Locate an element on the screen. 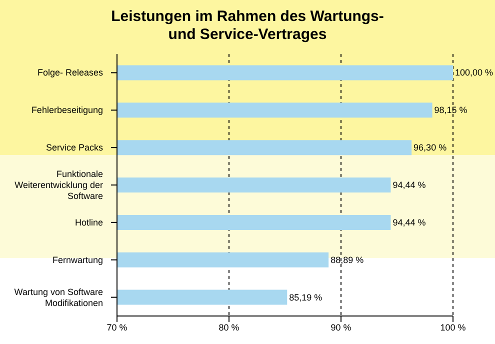  chart-title: Leistungen im Rahmen des Wartungs- und Service-Vertrages is located at coordinates (247, 26).